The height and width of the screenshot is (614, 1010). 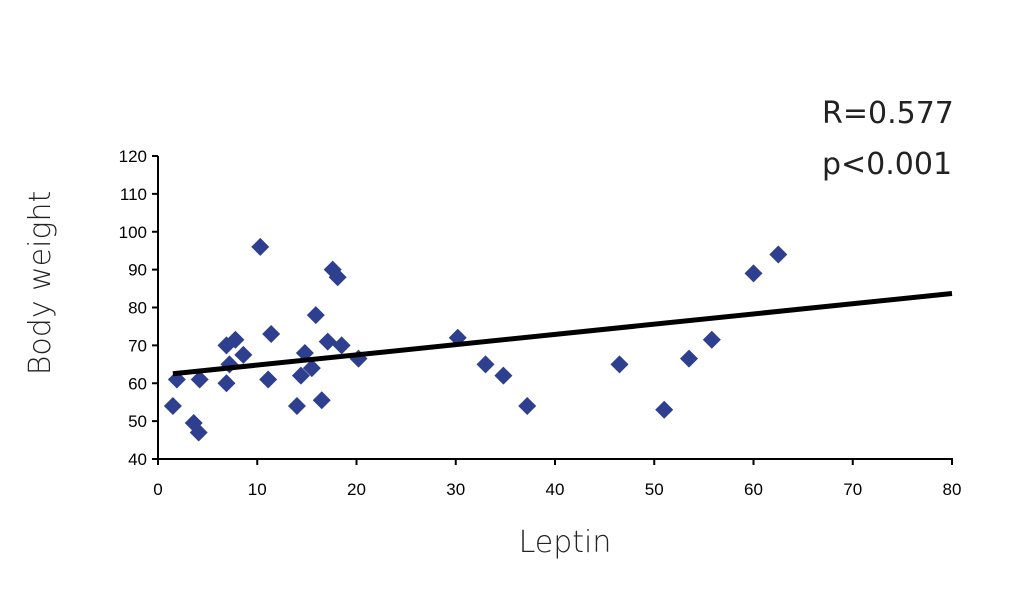 What do you see at coordinates (137, 270) in the screenshot?
I see `y-tick-label: 90` at bounding box center [137, 270].